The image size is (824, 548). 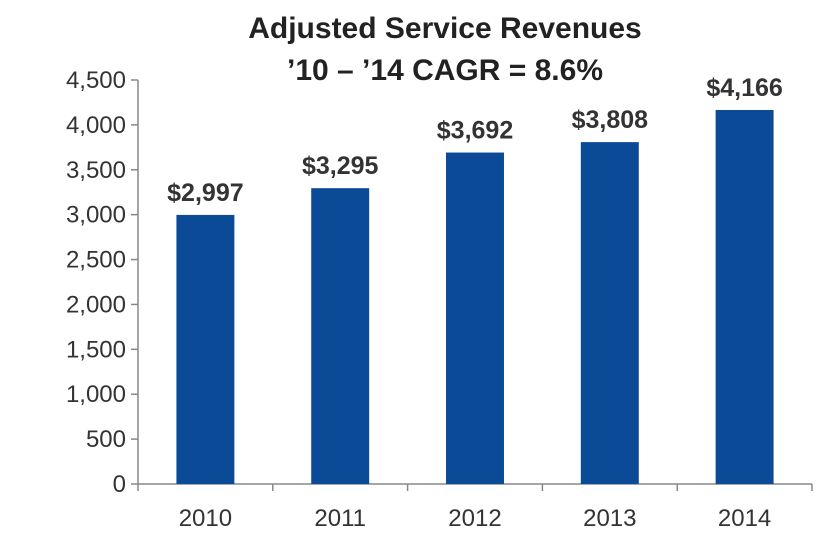 I want to click on bar-2012, so click(x=475, y=318).